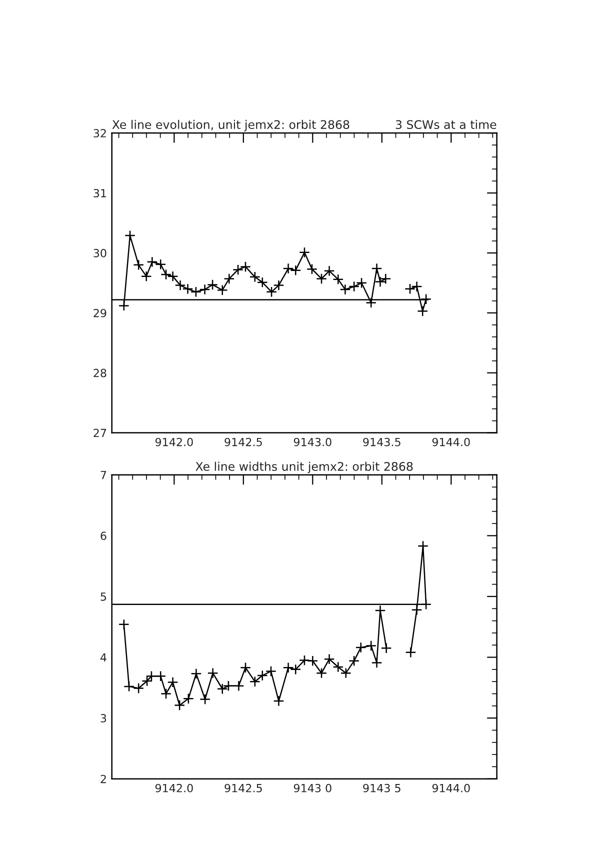 This screenshot has height=842, width=595. Describe the element at coordinates (381, 788) in the screenshot. I see `x-tick-label: 9143 5` at that location.